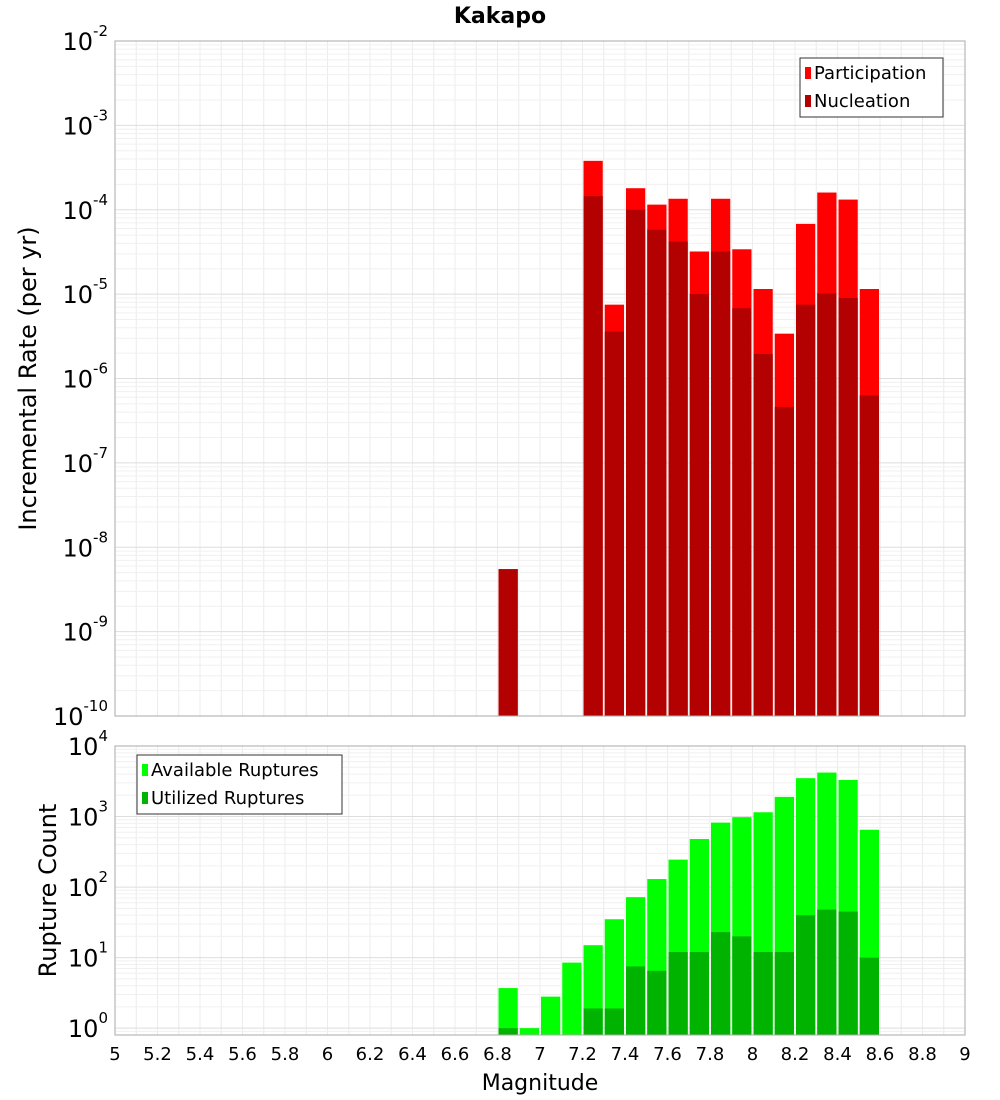  I want to click on x-tick-label: 7, so click(539, 1054).